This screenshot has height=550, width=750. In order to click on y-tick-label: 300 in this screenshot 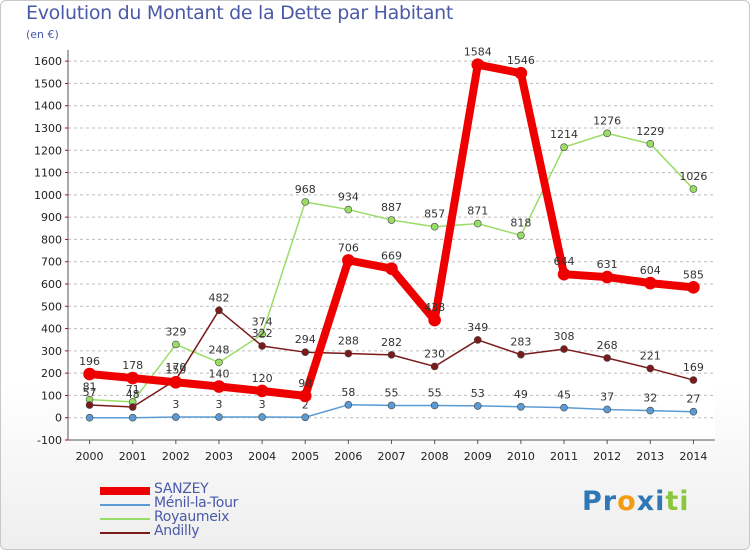, I will do `click(51, 351)`.